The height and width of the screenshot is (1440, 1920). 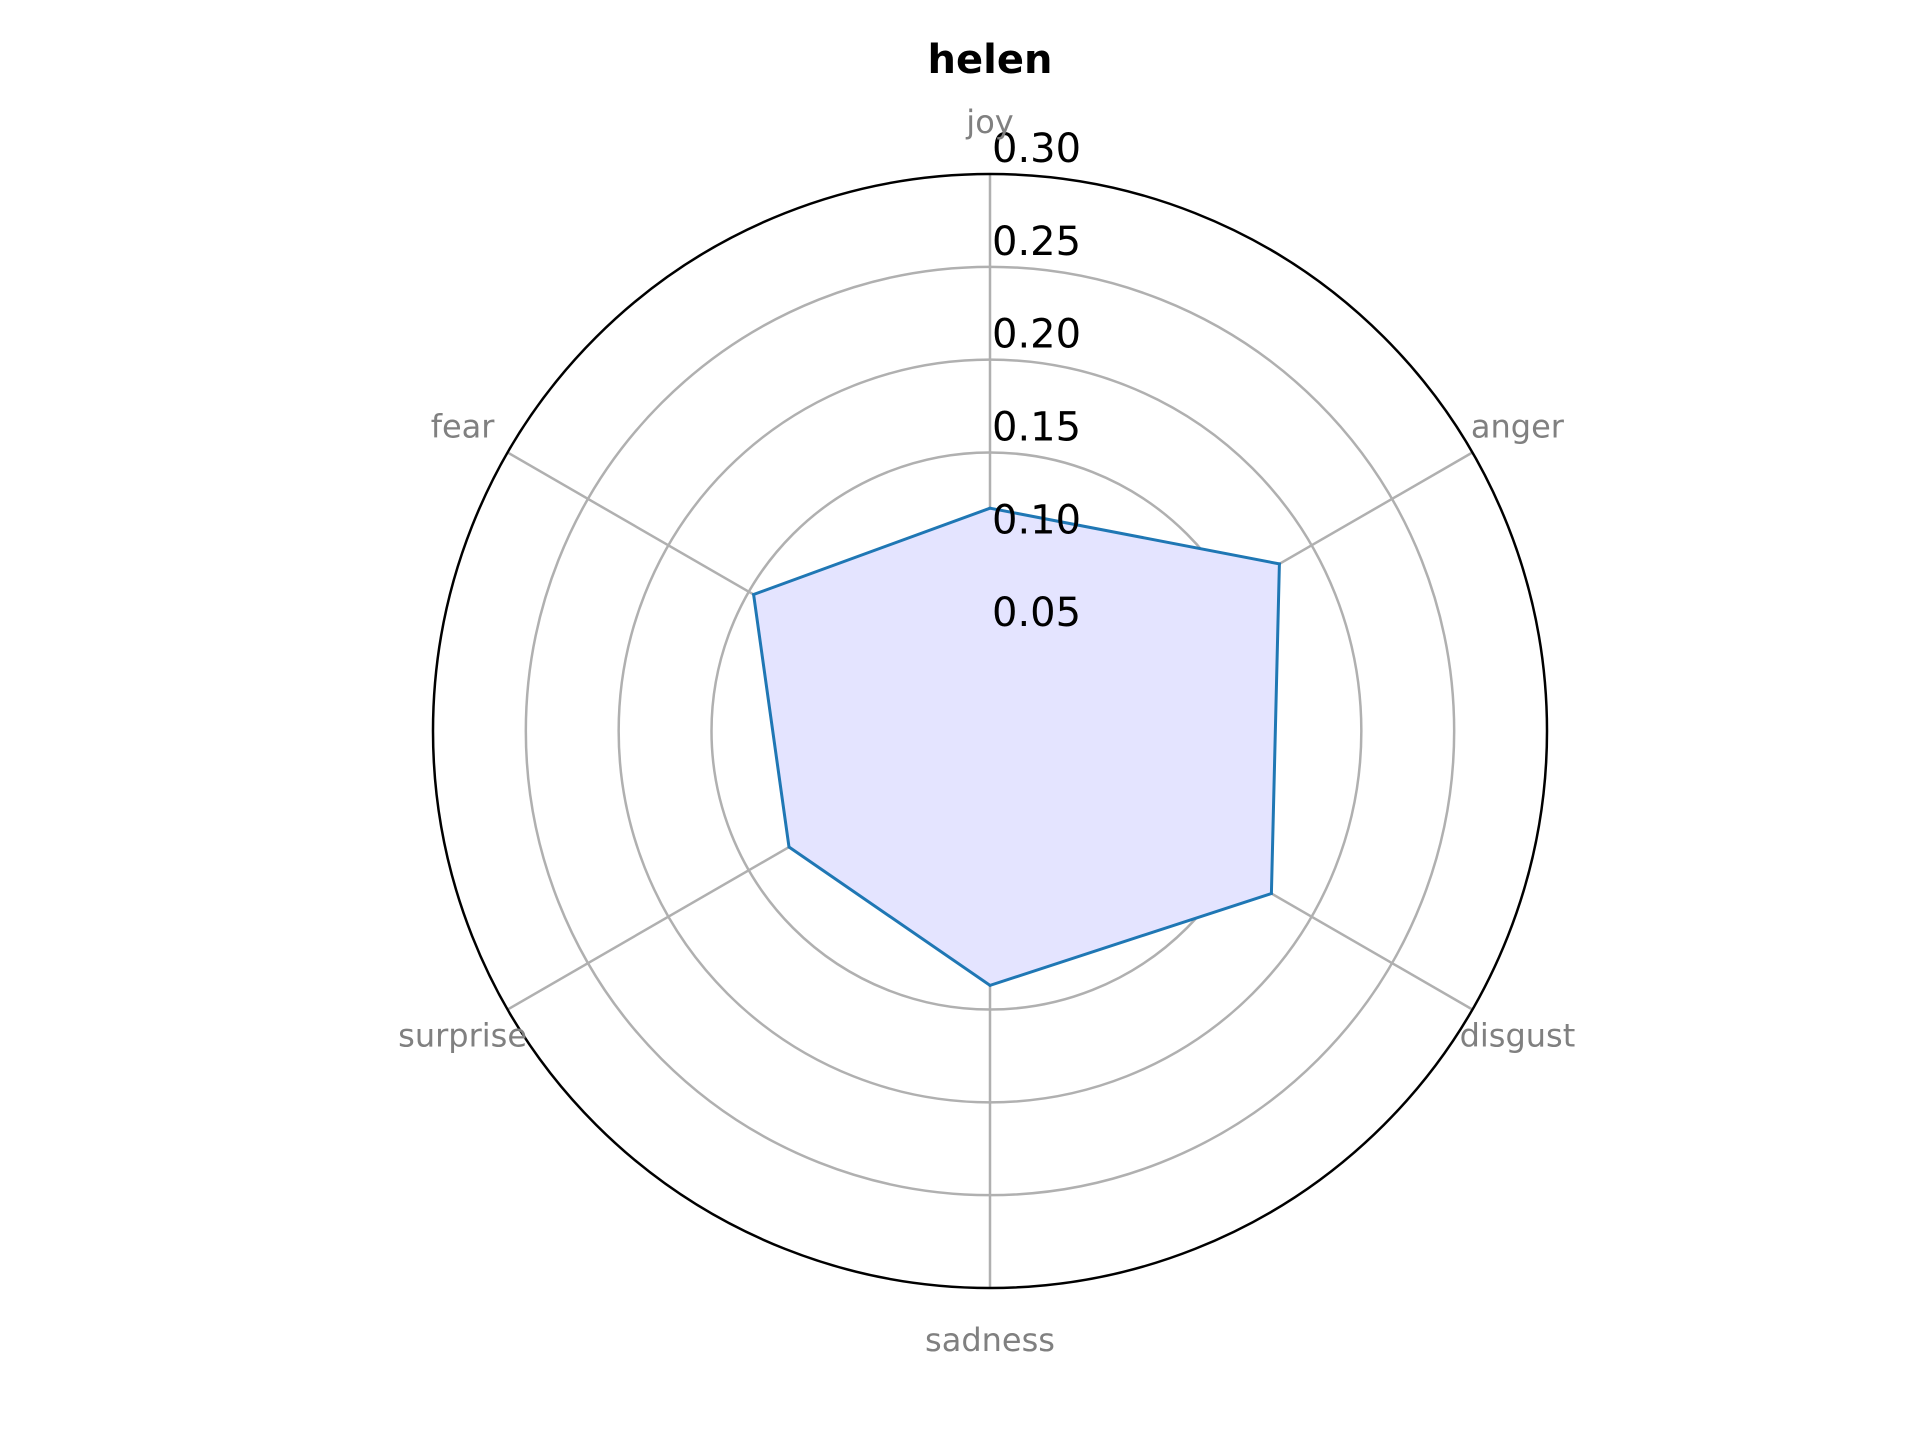 I want to click on radial-tick-labels: 0.05 0.10 0.15 0.20 0.25 0.30, so click(x=1036, y=381).